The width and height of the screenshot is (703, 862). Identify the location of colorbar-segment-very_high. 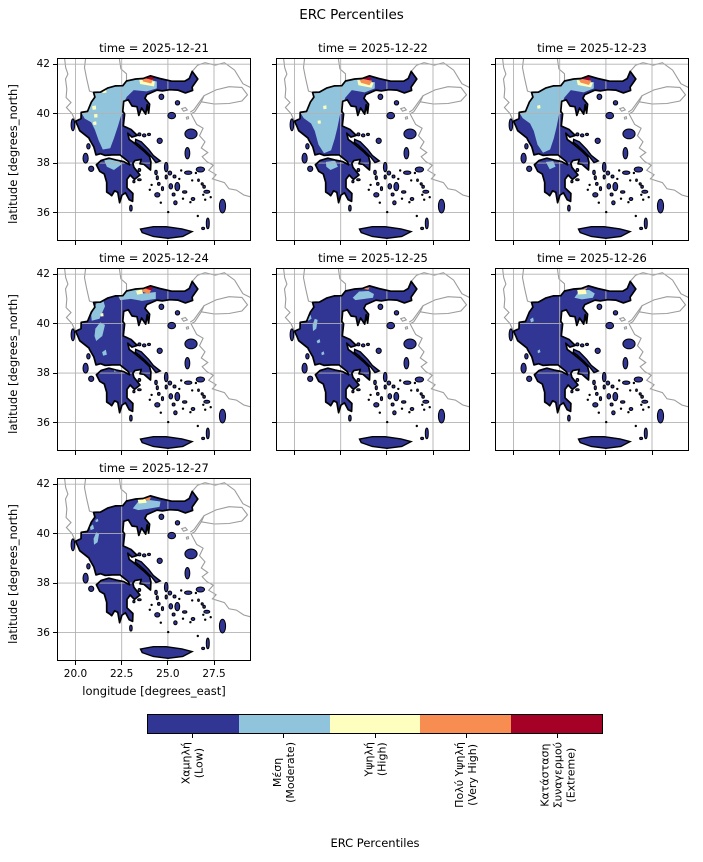
(466, 724).